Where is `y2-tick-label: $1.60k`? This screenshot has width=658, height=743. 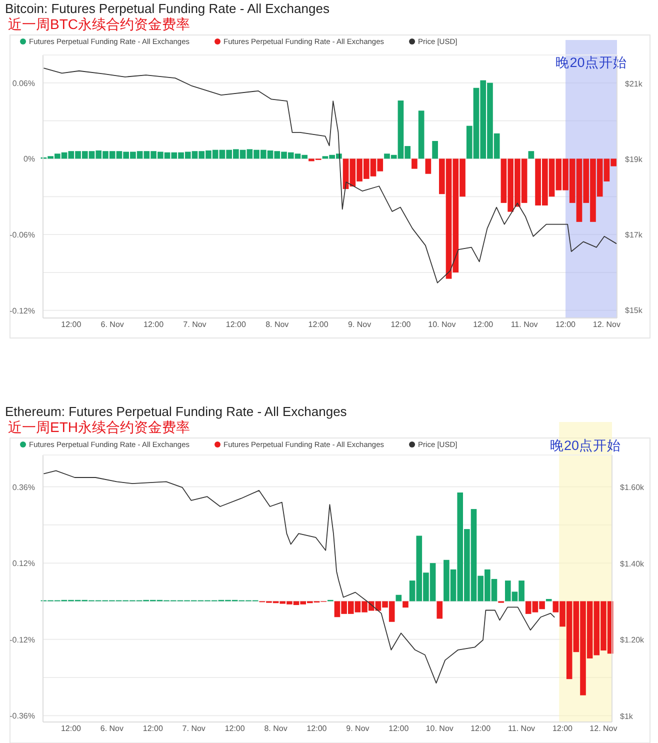 y2-tick-label: $1.60k is located at coordinates (633, 487).